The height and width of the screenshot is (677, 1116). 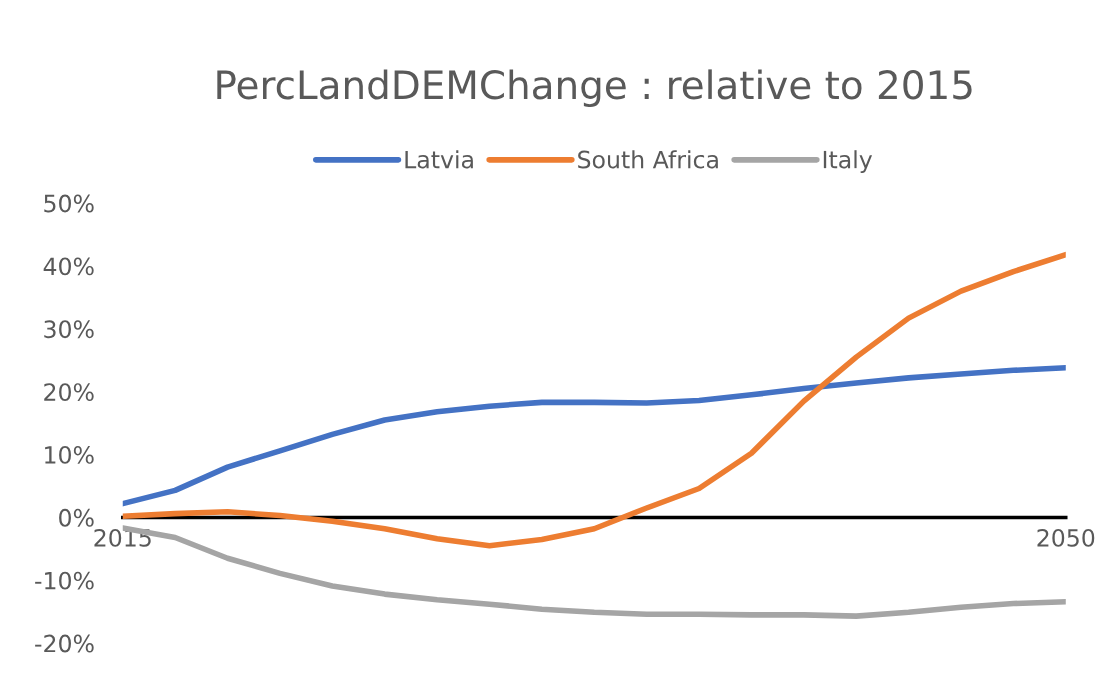 I want to click on y-tick-label: 40%, so click(x=68, y=266).